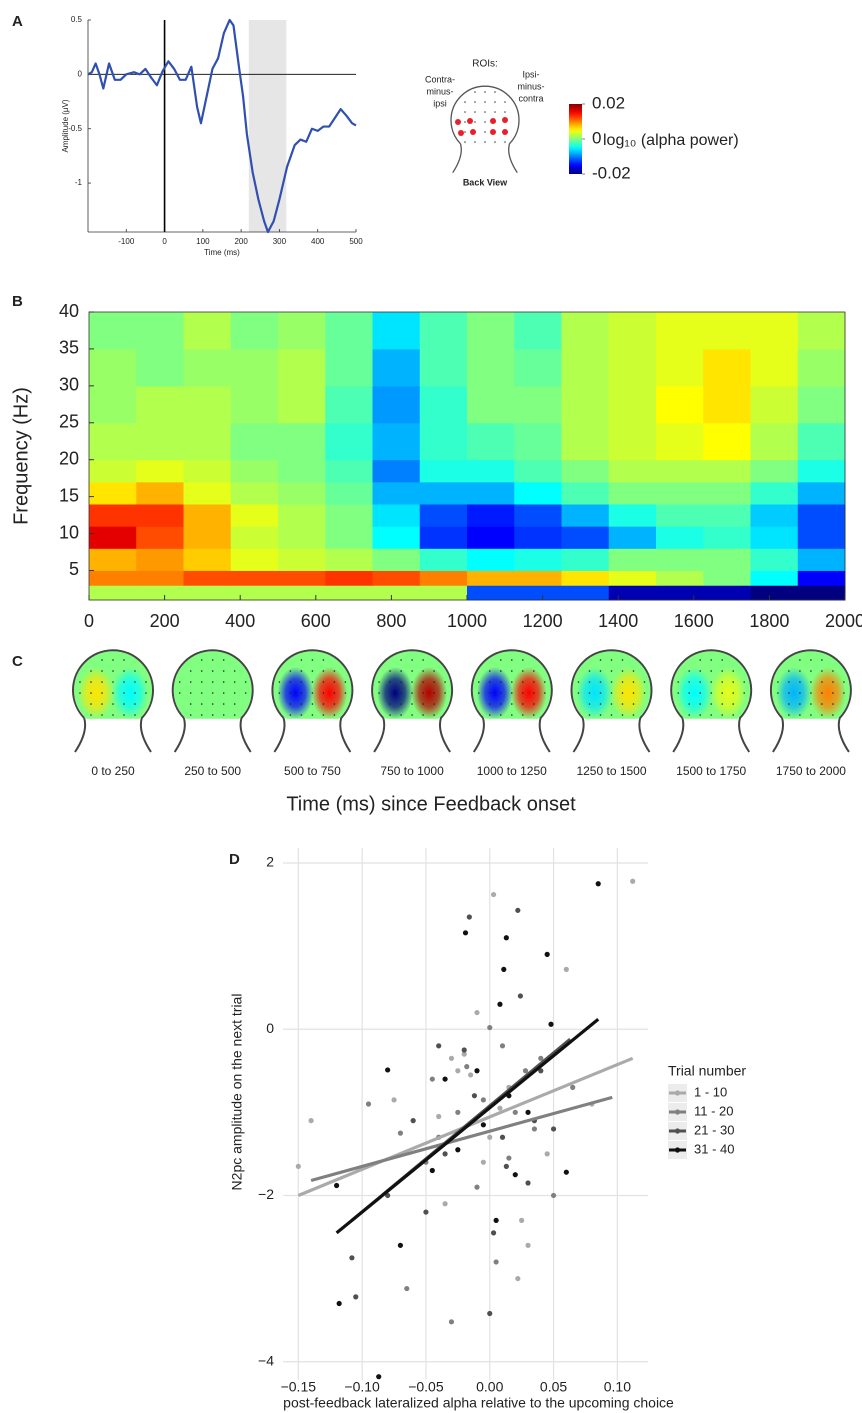  Describe the element at coordinates (241, 241) in the screenshot. I see `x-tick-label: 200` at that location.